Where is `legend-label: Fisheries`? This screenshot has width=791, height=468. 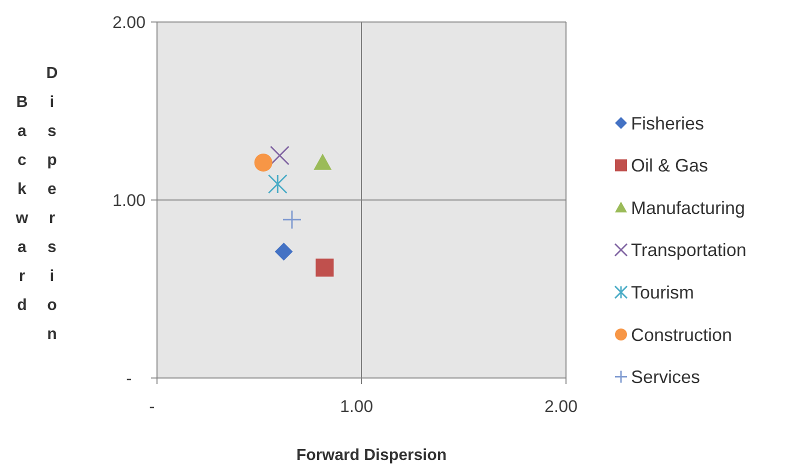 legend-label: Fisheries is located at coordinates (667, 123).